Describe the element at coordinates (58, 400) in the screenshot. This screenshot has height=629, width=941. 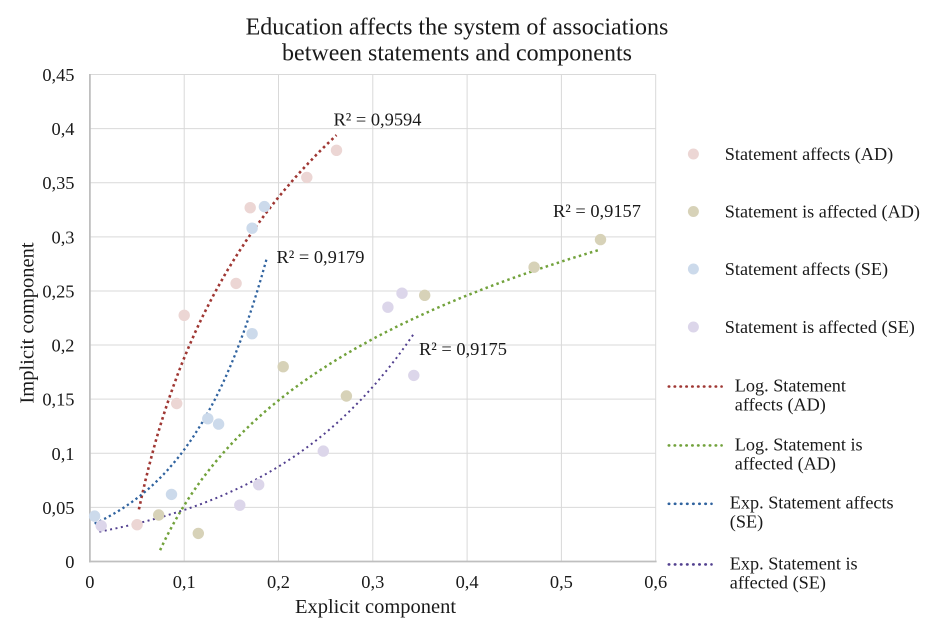
I see `svg-text: 0,15` at that location.